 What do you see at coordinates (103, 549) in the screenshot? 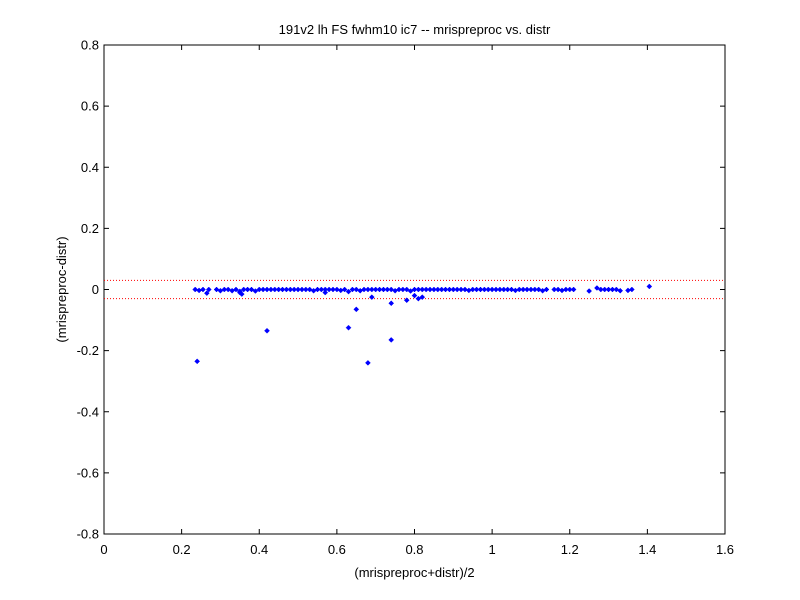
I see `x-tick-label: 0` at bounding box center [103, 549].